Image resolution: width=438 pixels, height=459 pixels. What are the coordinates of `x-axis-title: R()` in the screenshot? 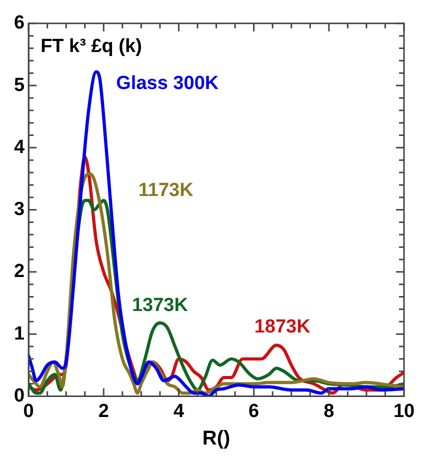 It's located at (216, 439).